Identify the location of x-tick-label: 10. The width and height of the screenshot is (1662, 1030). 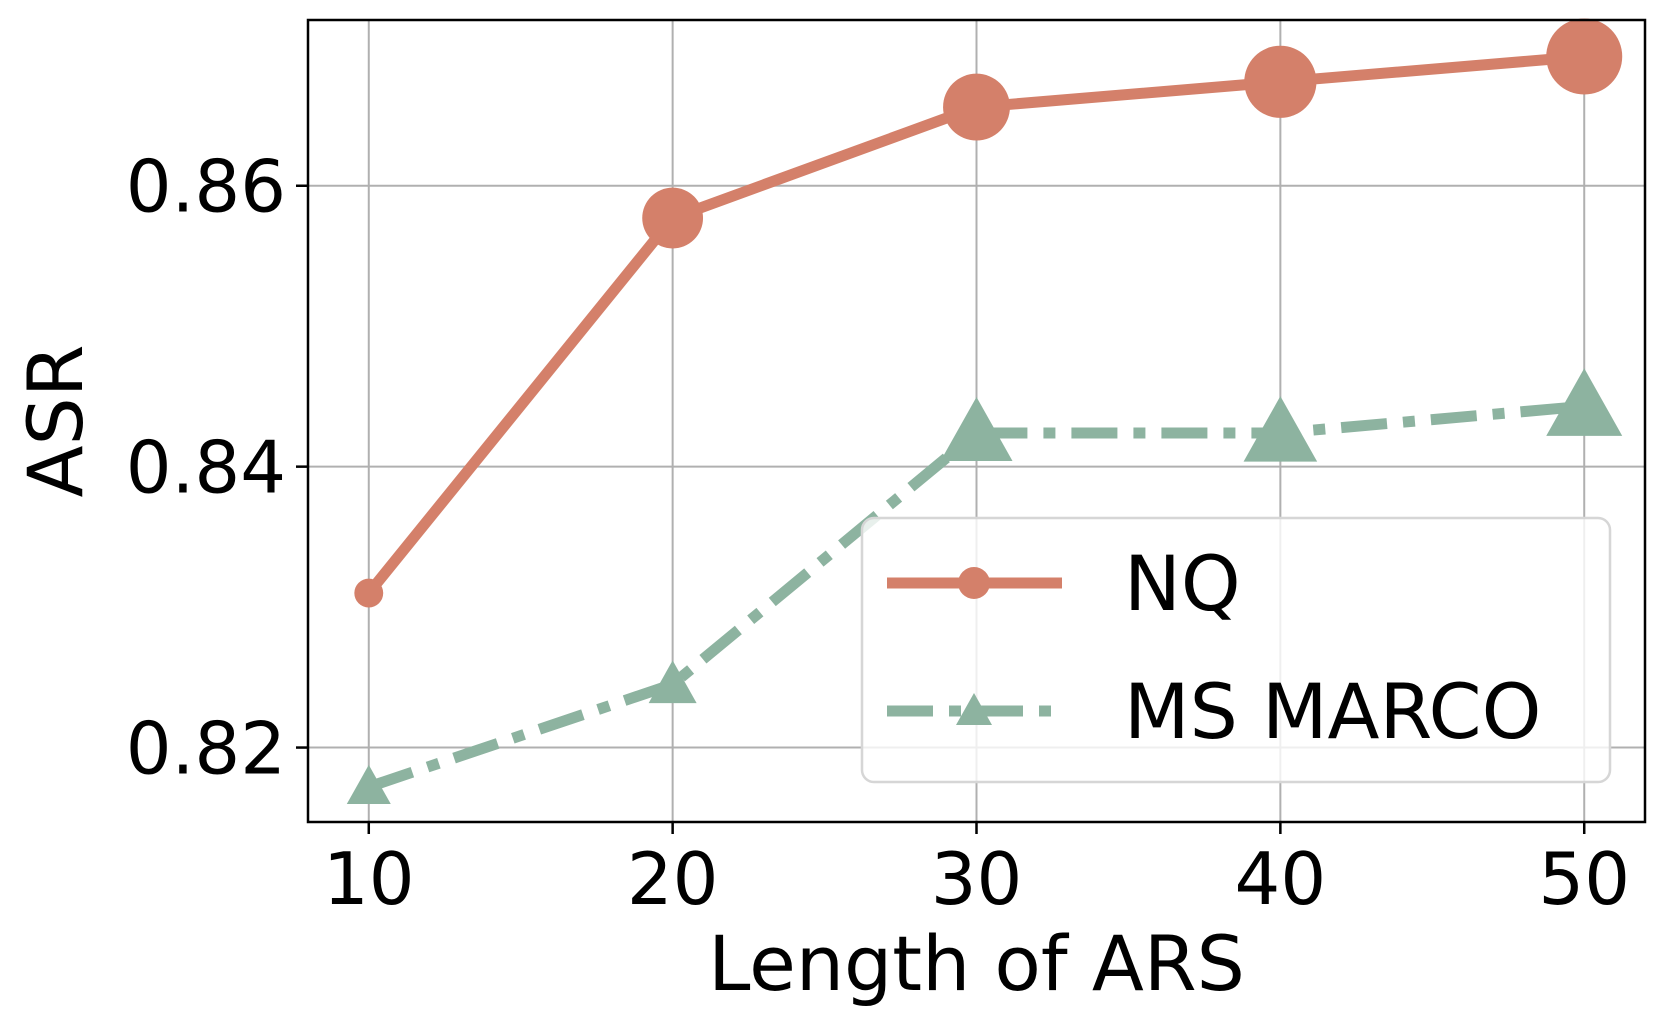
(369, 879).